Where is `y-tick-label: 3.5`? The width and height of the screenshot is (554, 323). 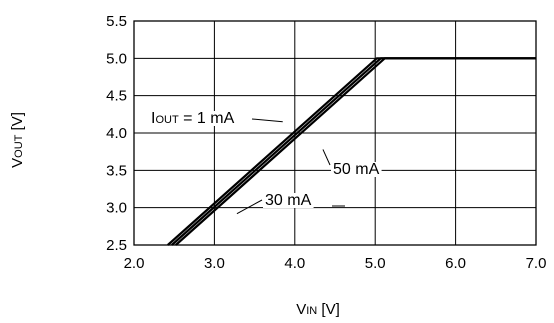
y-tick-label: 3.5 is located at coordinates (116, 170).